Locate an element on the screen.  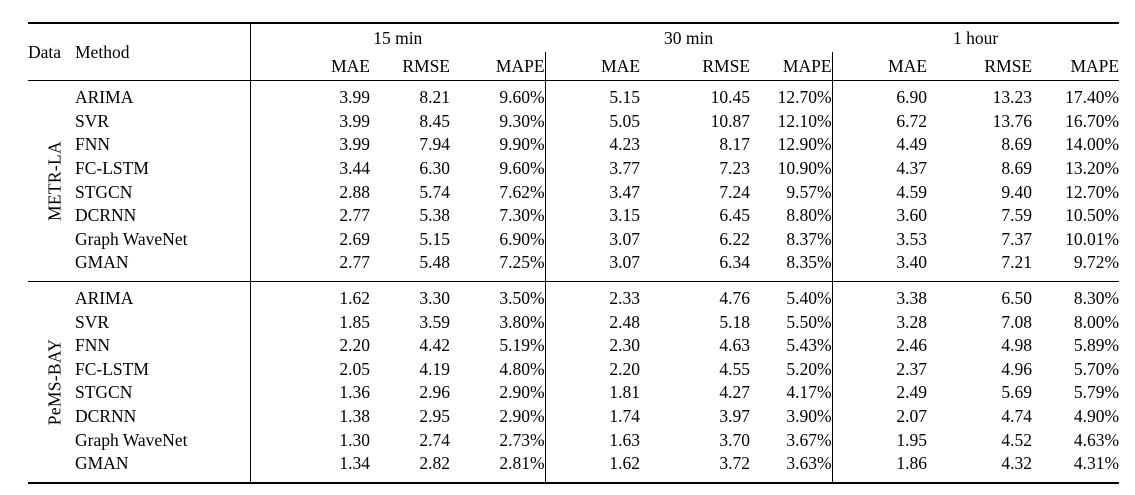
metric-value-cell: 3.67% is located at coordinates (791, 440).